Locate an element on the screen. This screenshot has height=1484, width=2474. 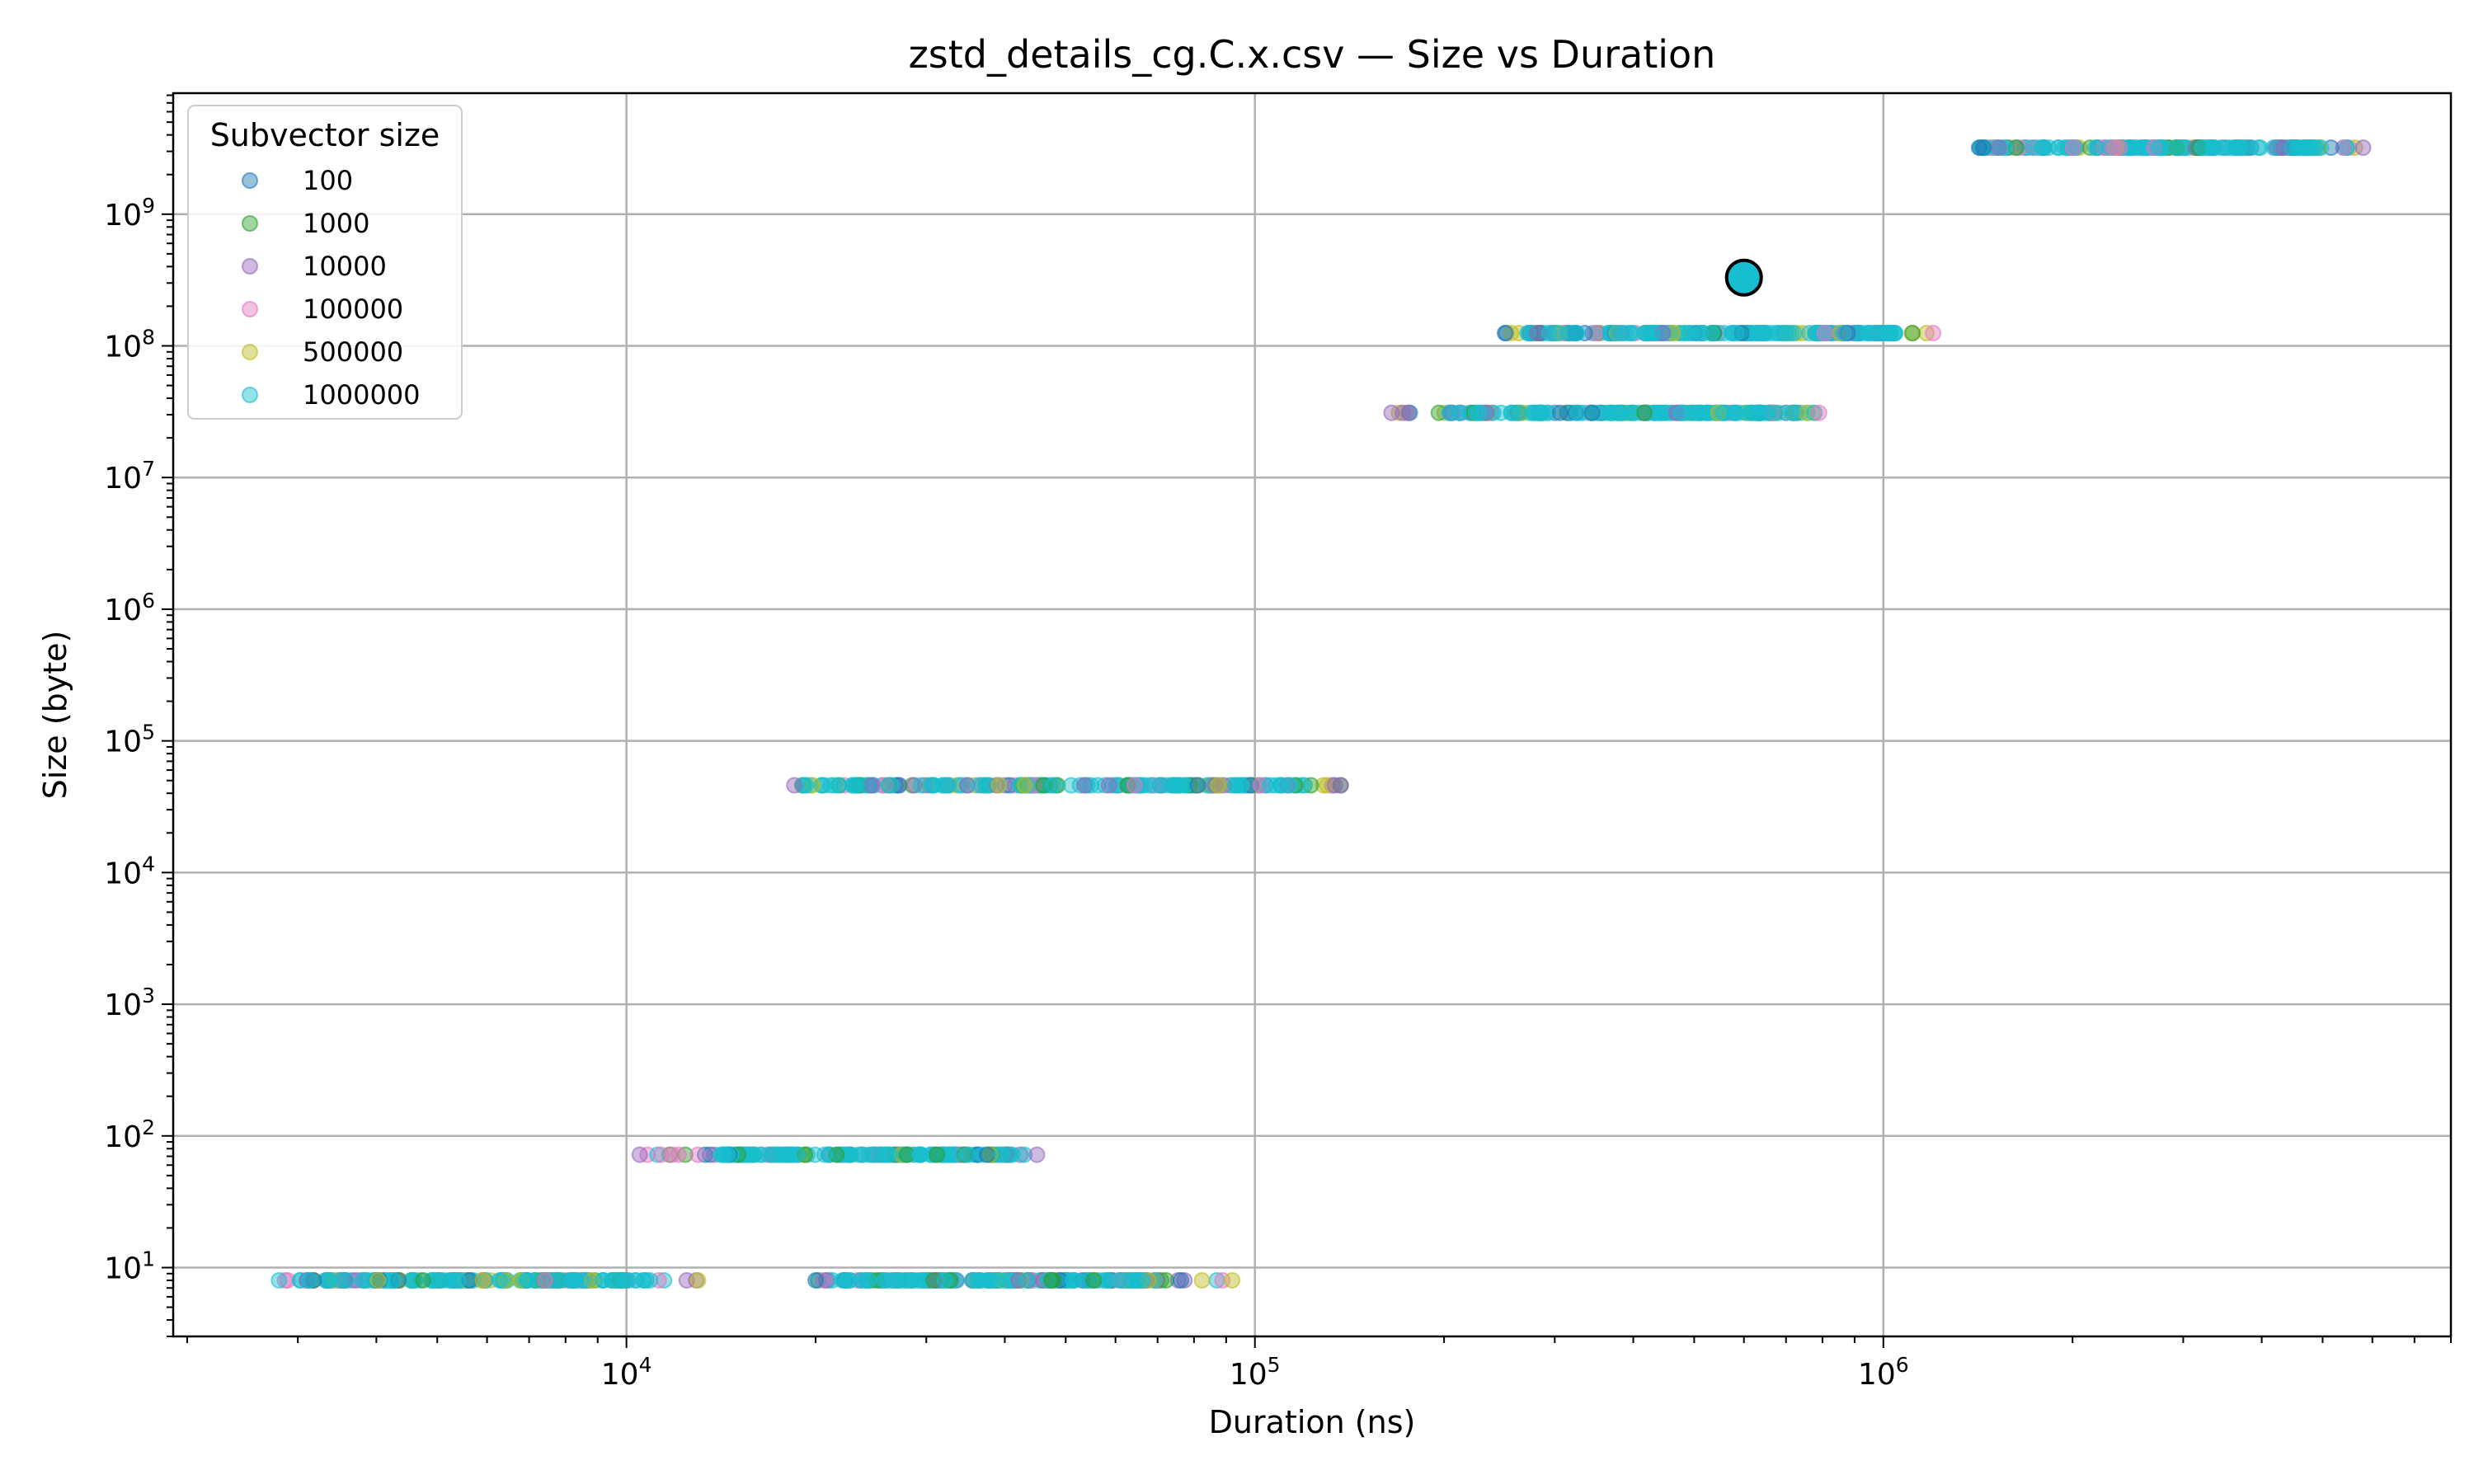
y-tick-label: 106 is located at coordinates (129, 608).